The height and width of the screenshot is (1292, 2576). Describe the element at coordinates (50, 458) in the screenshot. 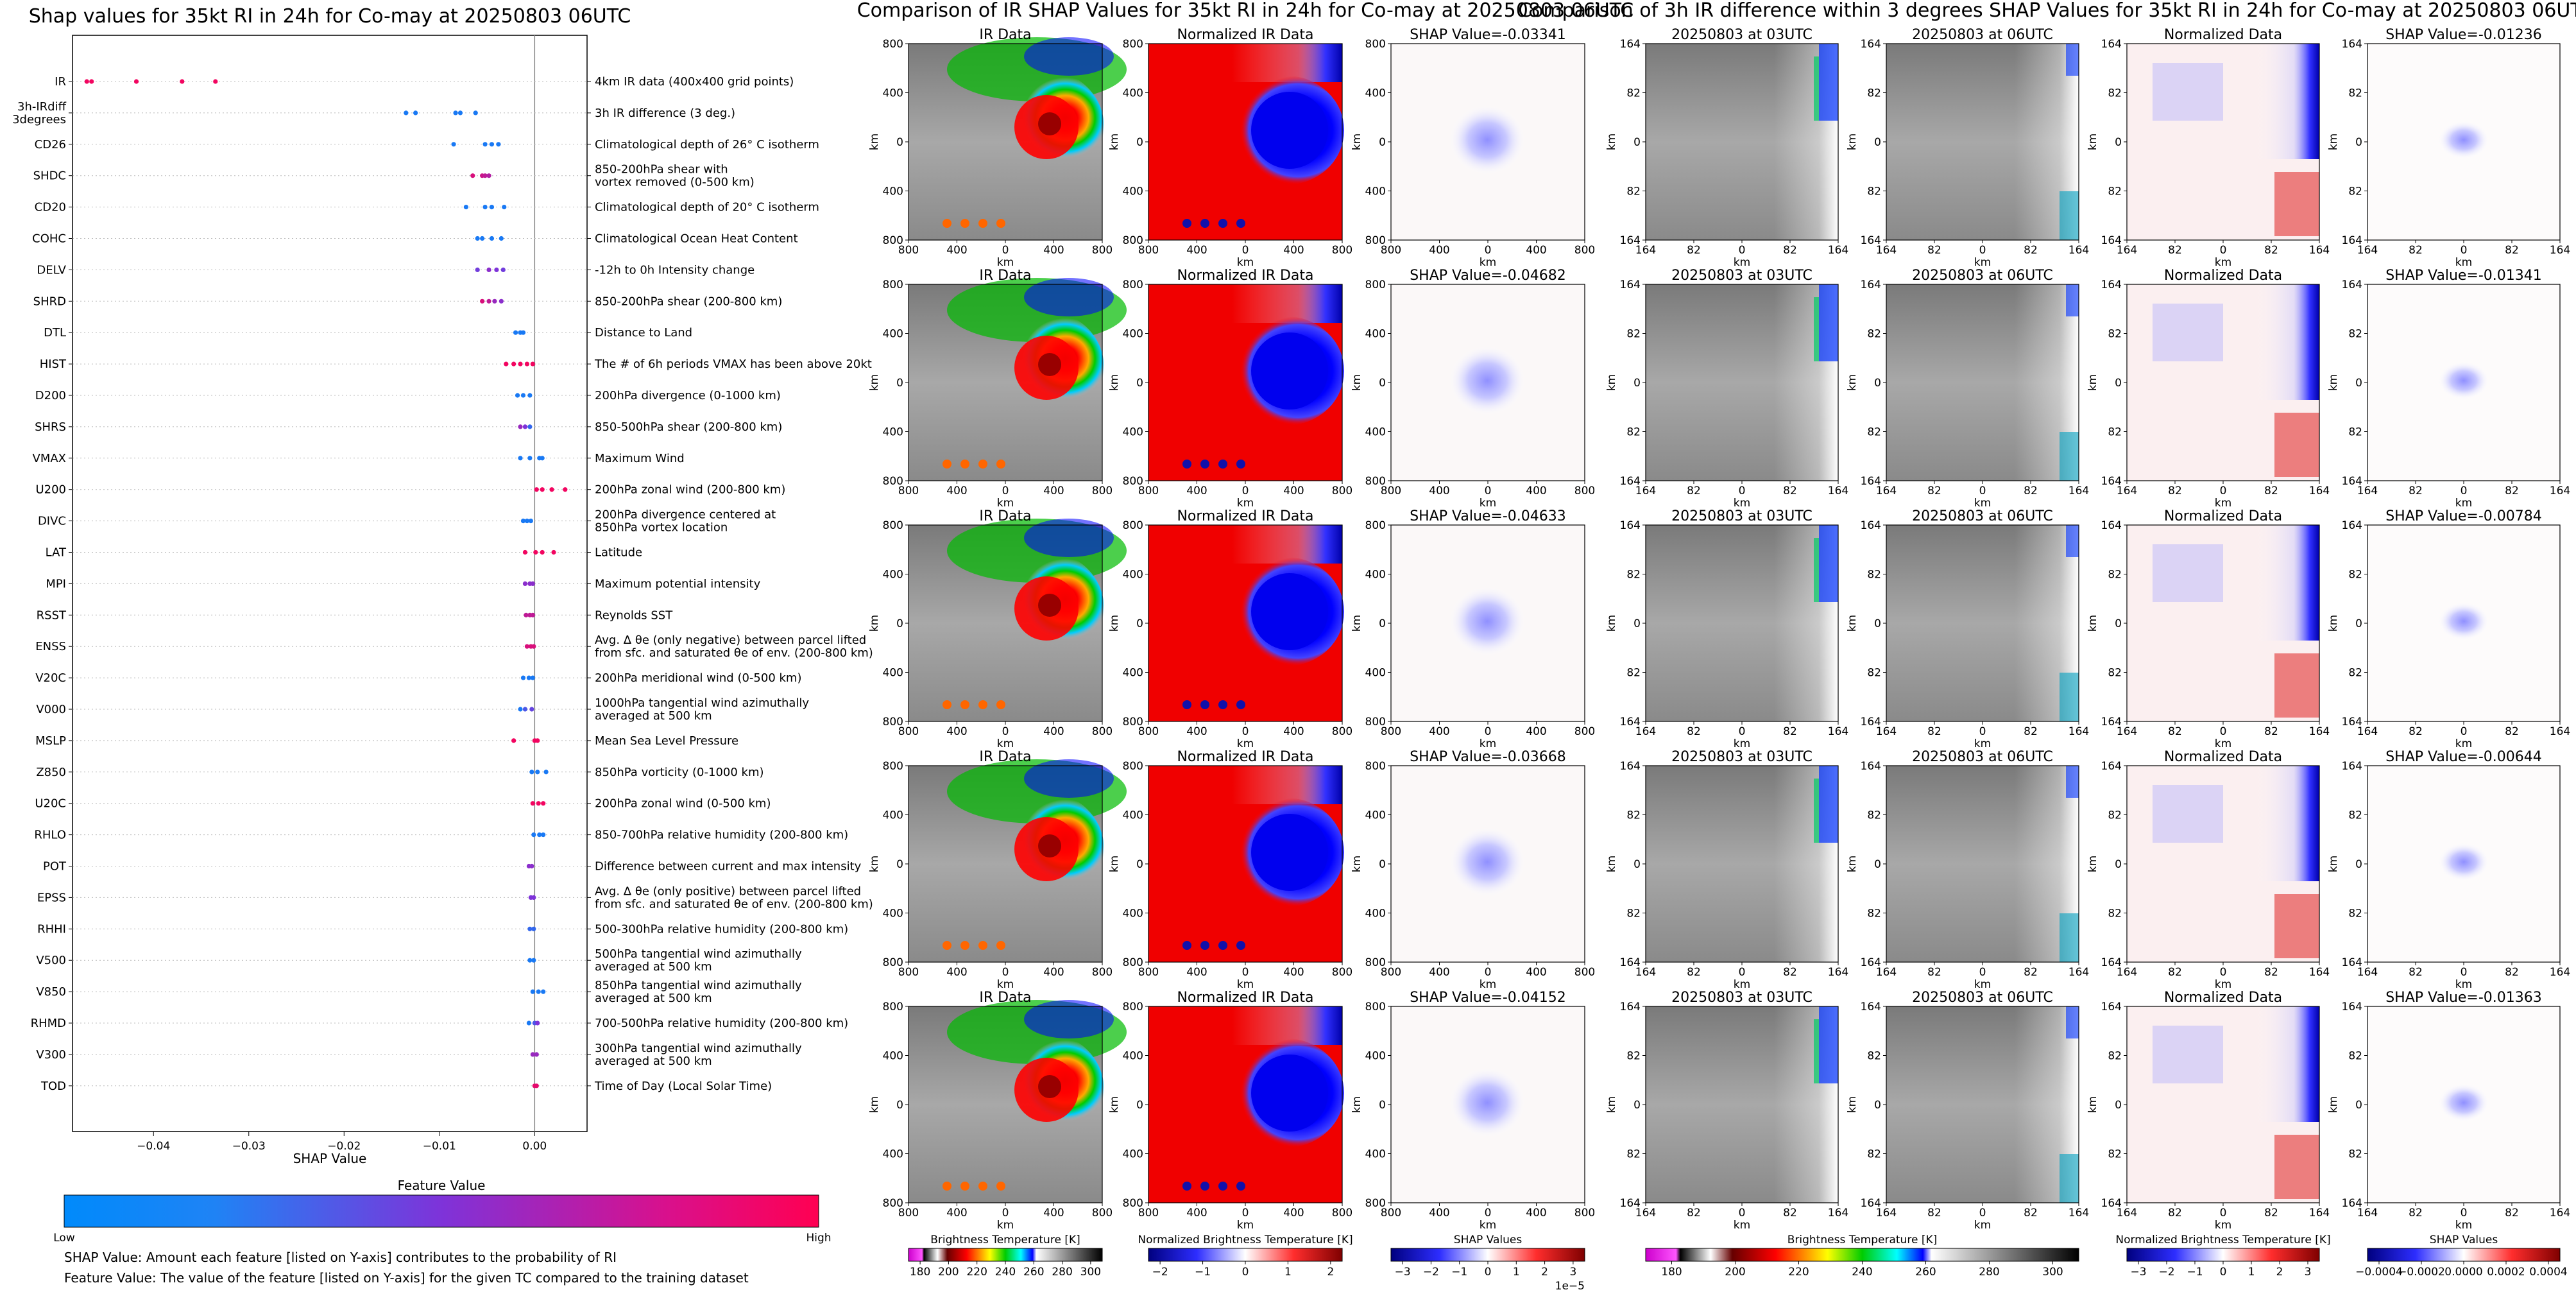

I see `feature-name: VMAX` at that location.